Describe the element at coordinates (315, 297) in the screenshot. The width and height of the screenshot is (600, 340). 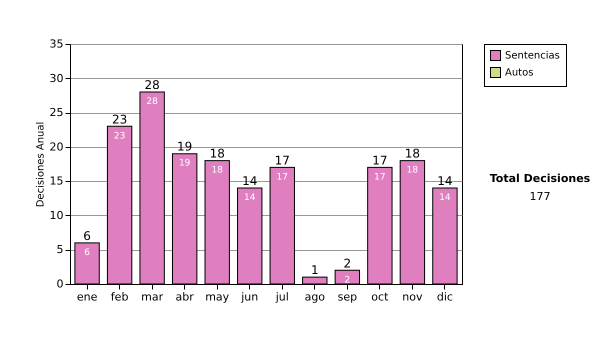
I see `x-tick-label: ago` at that location.